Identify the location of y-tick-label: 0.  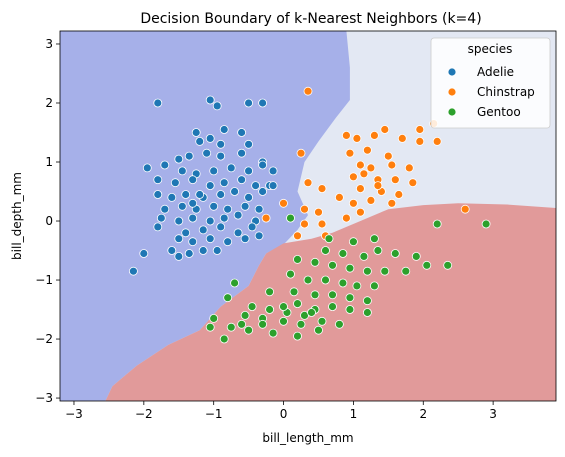
(49, 221).